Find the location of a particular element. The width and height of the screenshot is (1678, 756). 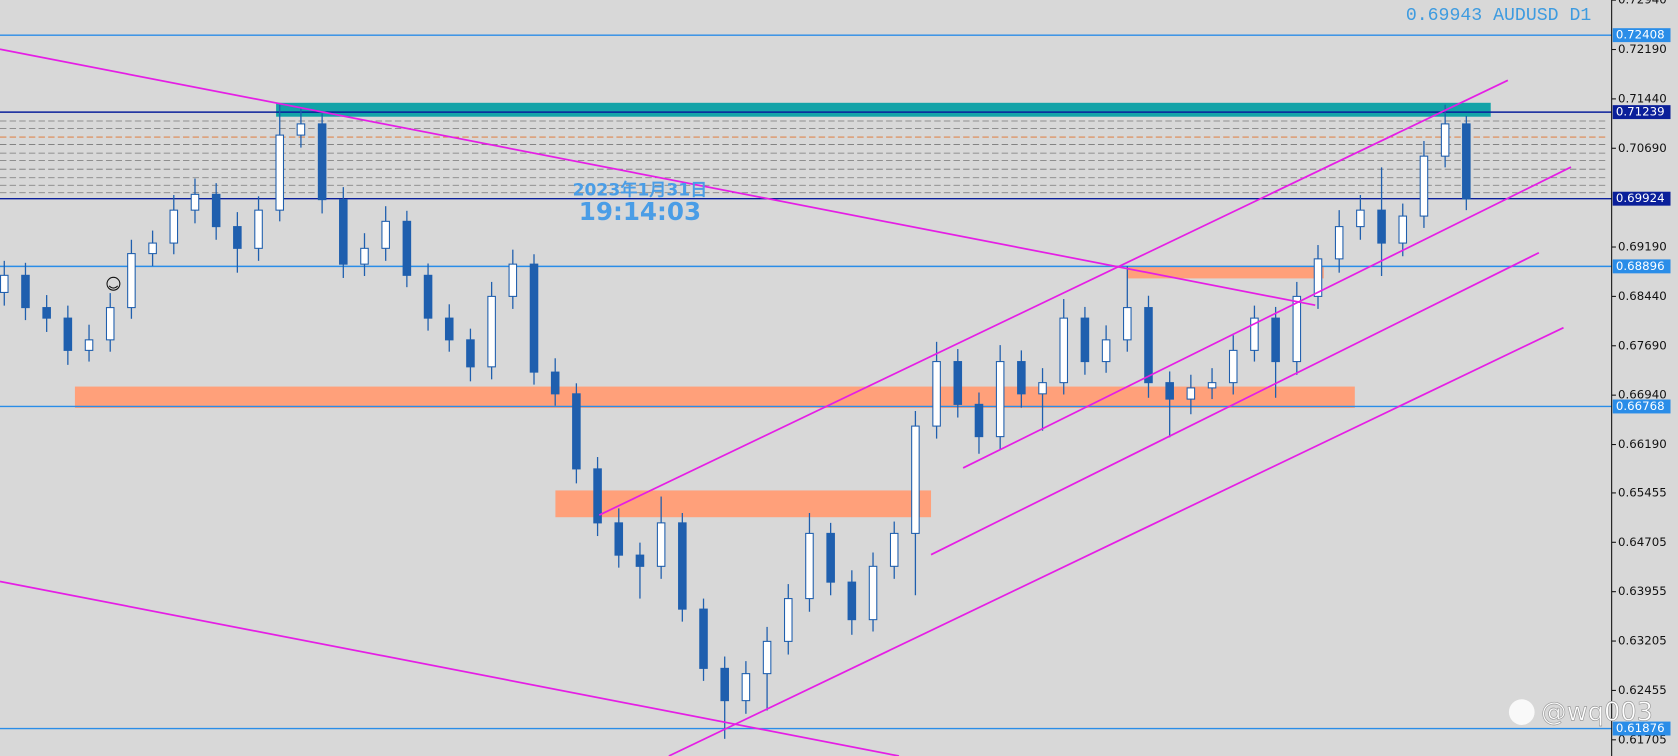

y-tick-label: 0.71440 is located at coordinates (1642, 98).